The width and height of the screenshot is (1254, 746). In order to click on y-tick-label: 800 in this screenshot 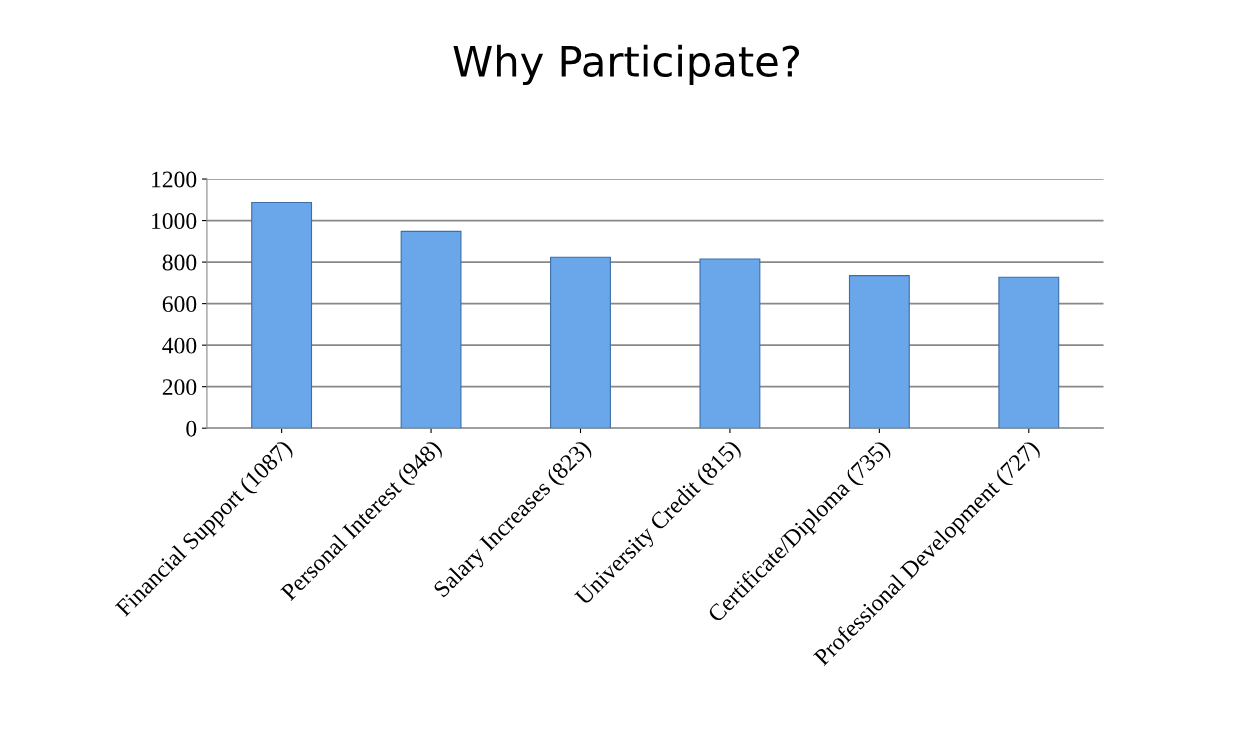, I will do `click(179, 262)`.